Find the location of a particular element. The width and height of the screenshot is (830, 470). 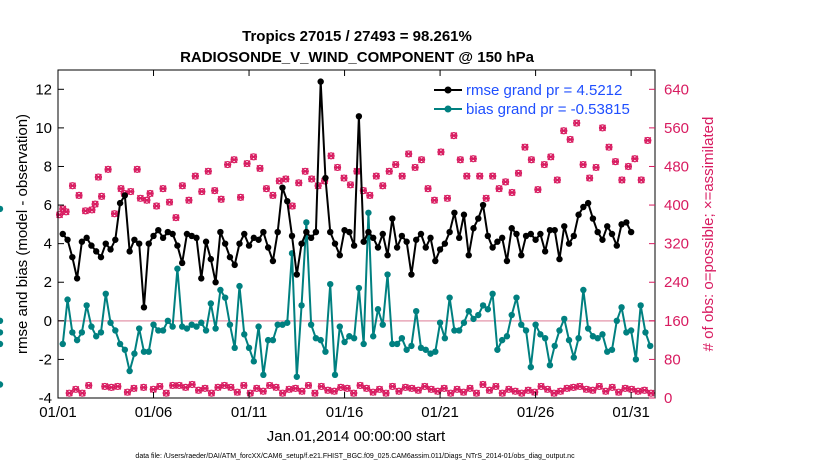

x-tick-label: 01/31 is located at coordinates (631, 412).